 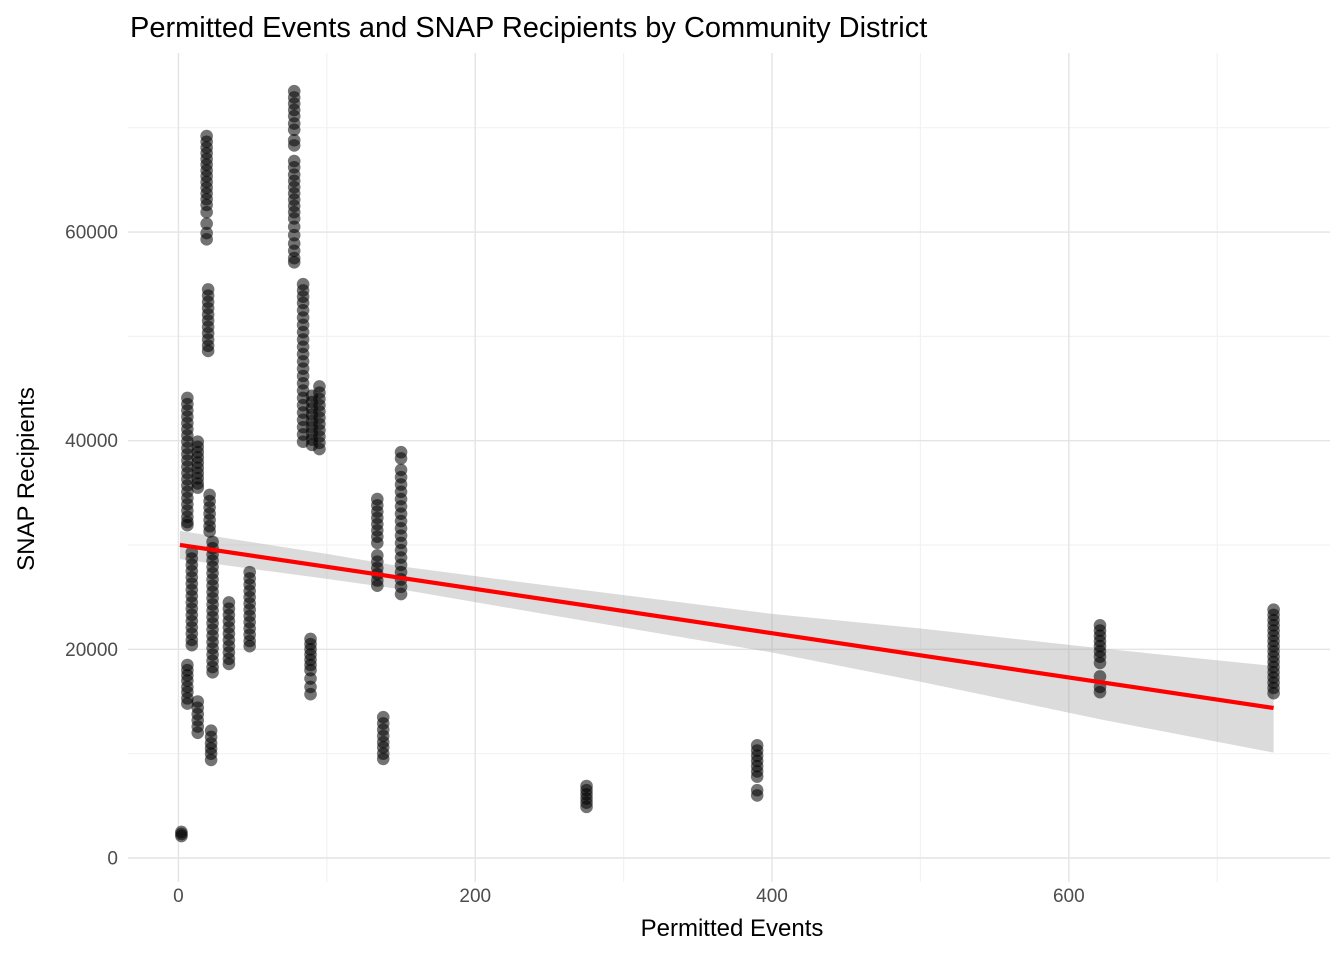 What do you see at coordinates (772, 896) in the screenshot?
I see `x-tick-label: 400` at bounding box center [772, 896].